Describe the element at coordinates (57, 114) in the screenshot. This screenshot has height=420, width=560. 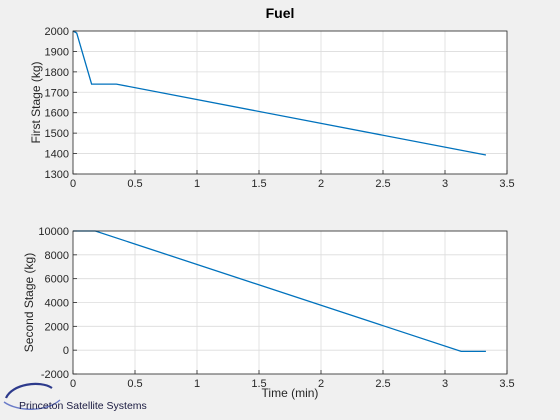
I see `tick-label-y: 1600` at that location.